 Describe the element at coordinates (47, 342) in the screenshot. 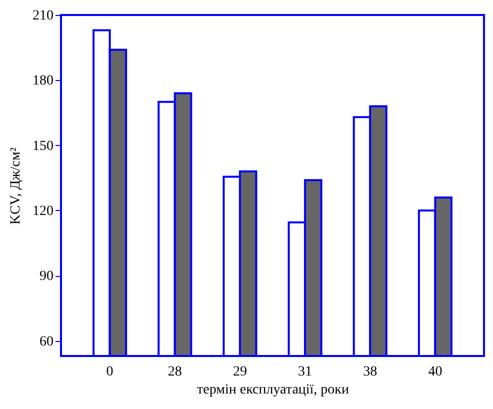

I see `y-tick-label: 60` at that location.